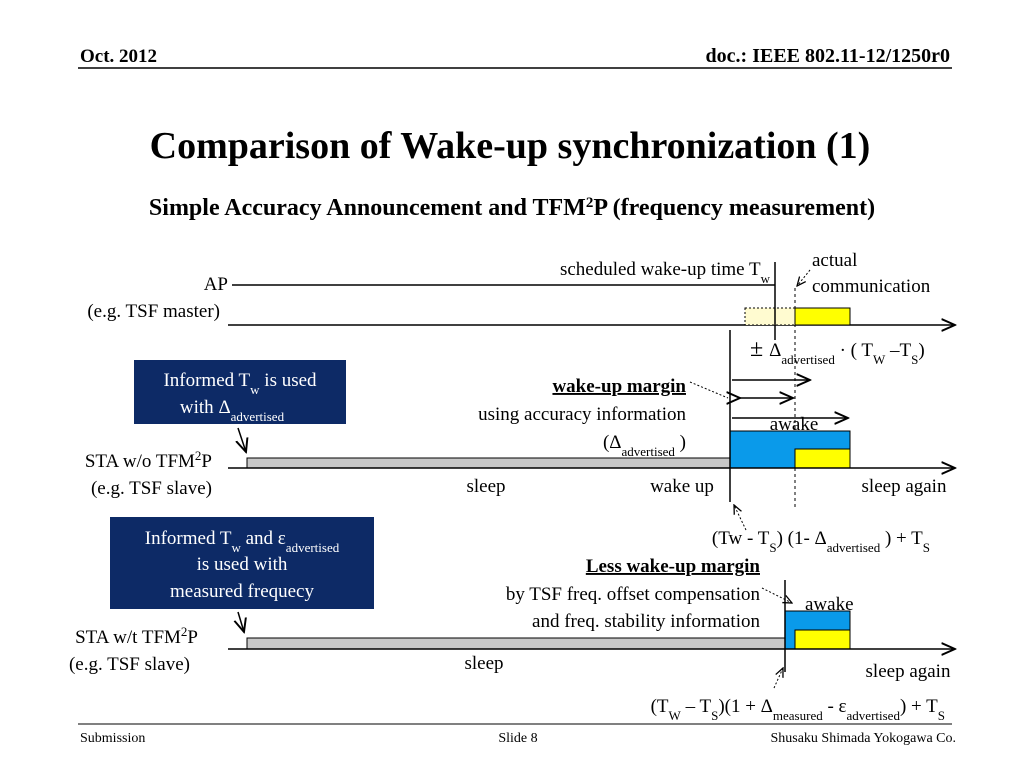 This screenshot has height=768, width=1024. What do you see at coordinates (863, 738) in the screenshot?
I see `footer-right: Shusaku Shimada Yokogawa Co.` at bounding box center [863, 738].